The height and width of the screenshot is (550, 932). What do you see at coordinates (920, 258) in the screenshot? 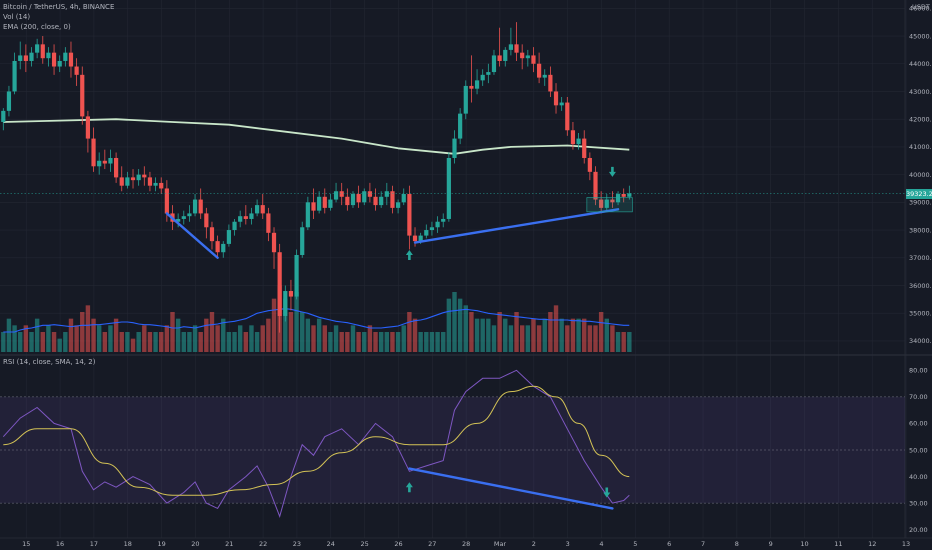
I see `price-axis-tick: 37000.00` at bounding box center [920, 258].